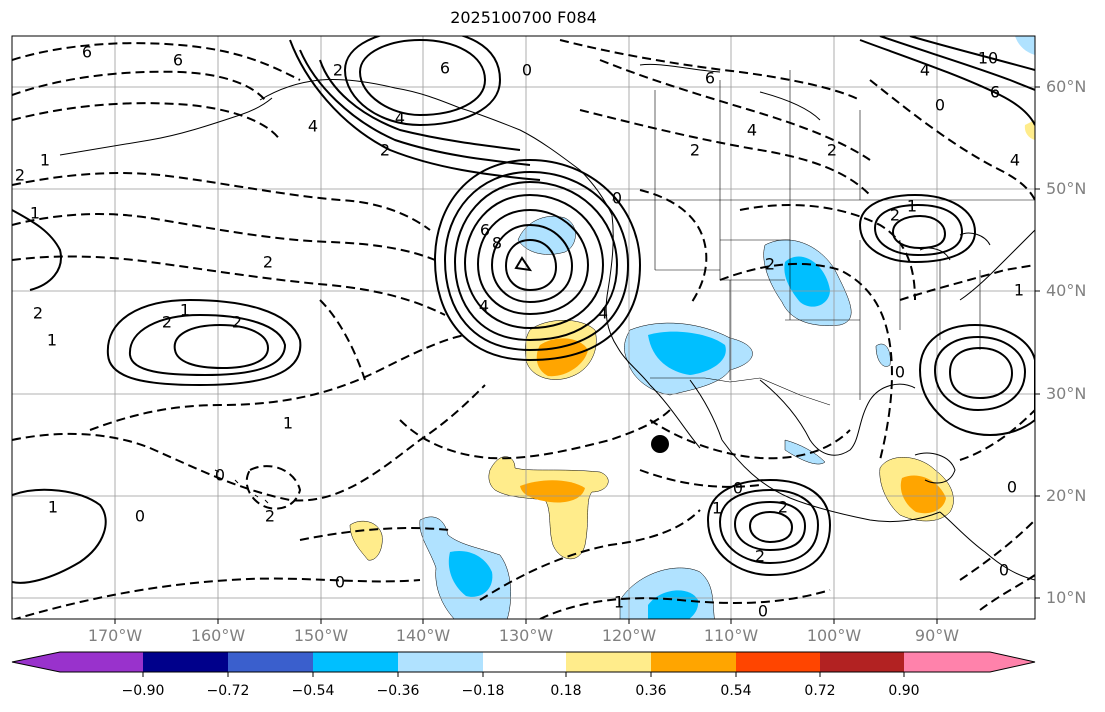  I want to click on lat-label-40n: 40°N, so click(1066, 290).